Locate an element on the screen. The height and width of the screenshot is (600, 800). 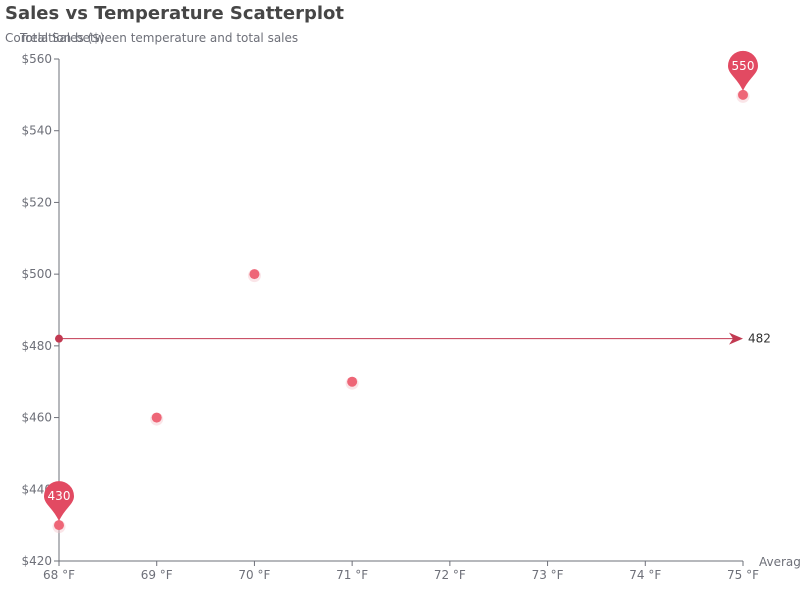
x-tick-label: 69 °F is located at coordinates (157, 575).